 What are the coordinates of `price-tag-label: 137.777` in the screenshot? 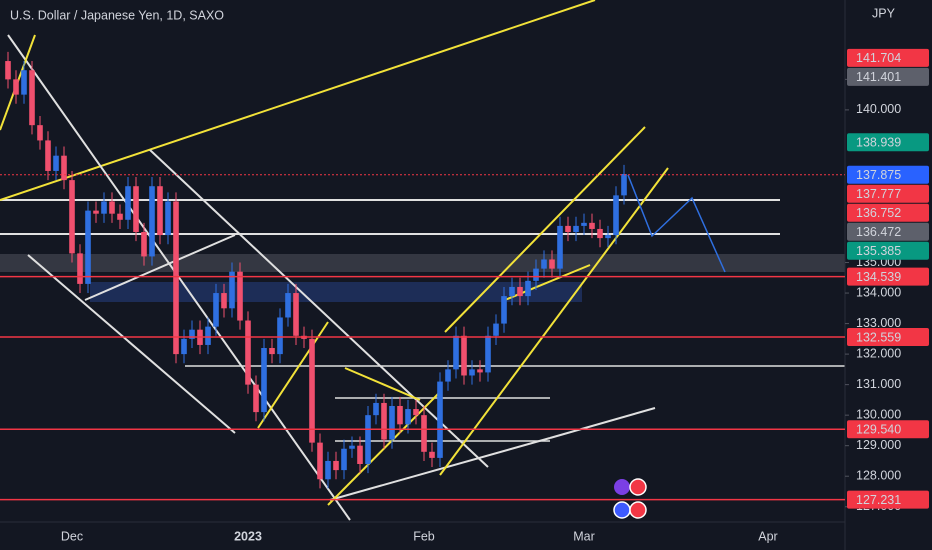 It's located at (878, 194).